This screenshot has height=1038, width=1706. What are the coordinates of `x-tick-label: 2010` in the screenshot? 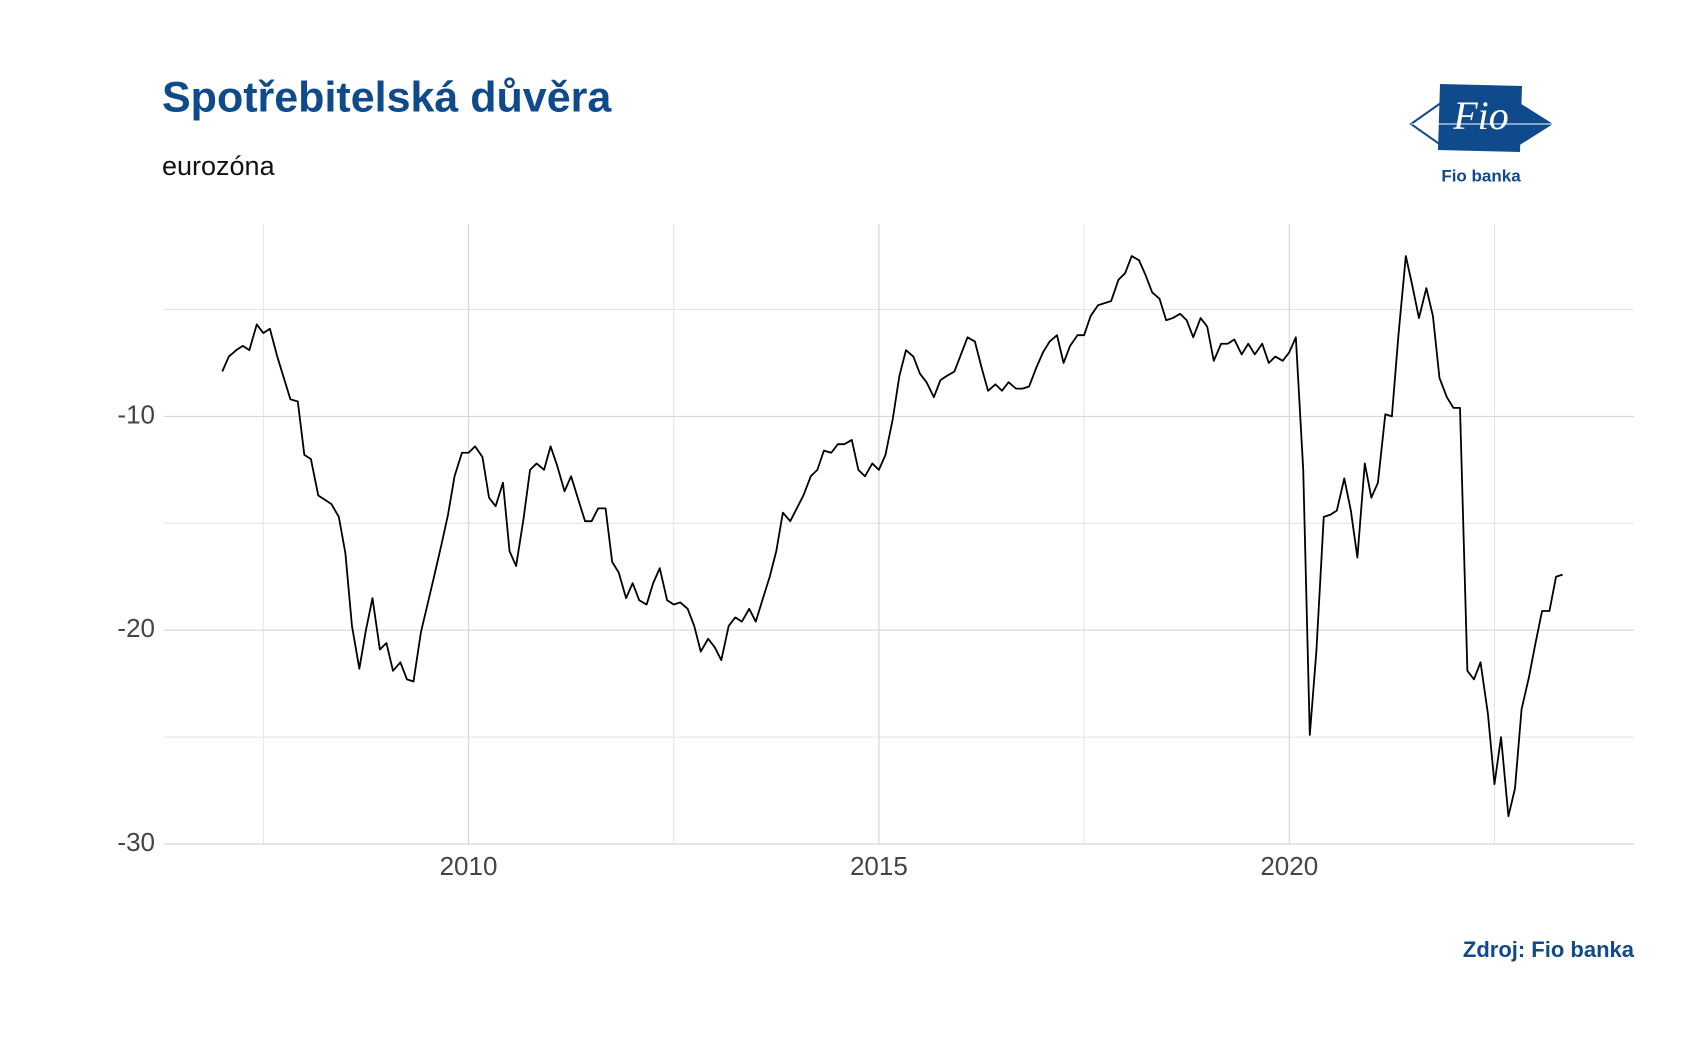 It's located at (469, 866).